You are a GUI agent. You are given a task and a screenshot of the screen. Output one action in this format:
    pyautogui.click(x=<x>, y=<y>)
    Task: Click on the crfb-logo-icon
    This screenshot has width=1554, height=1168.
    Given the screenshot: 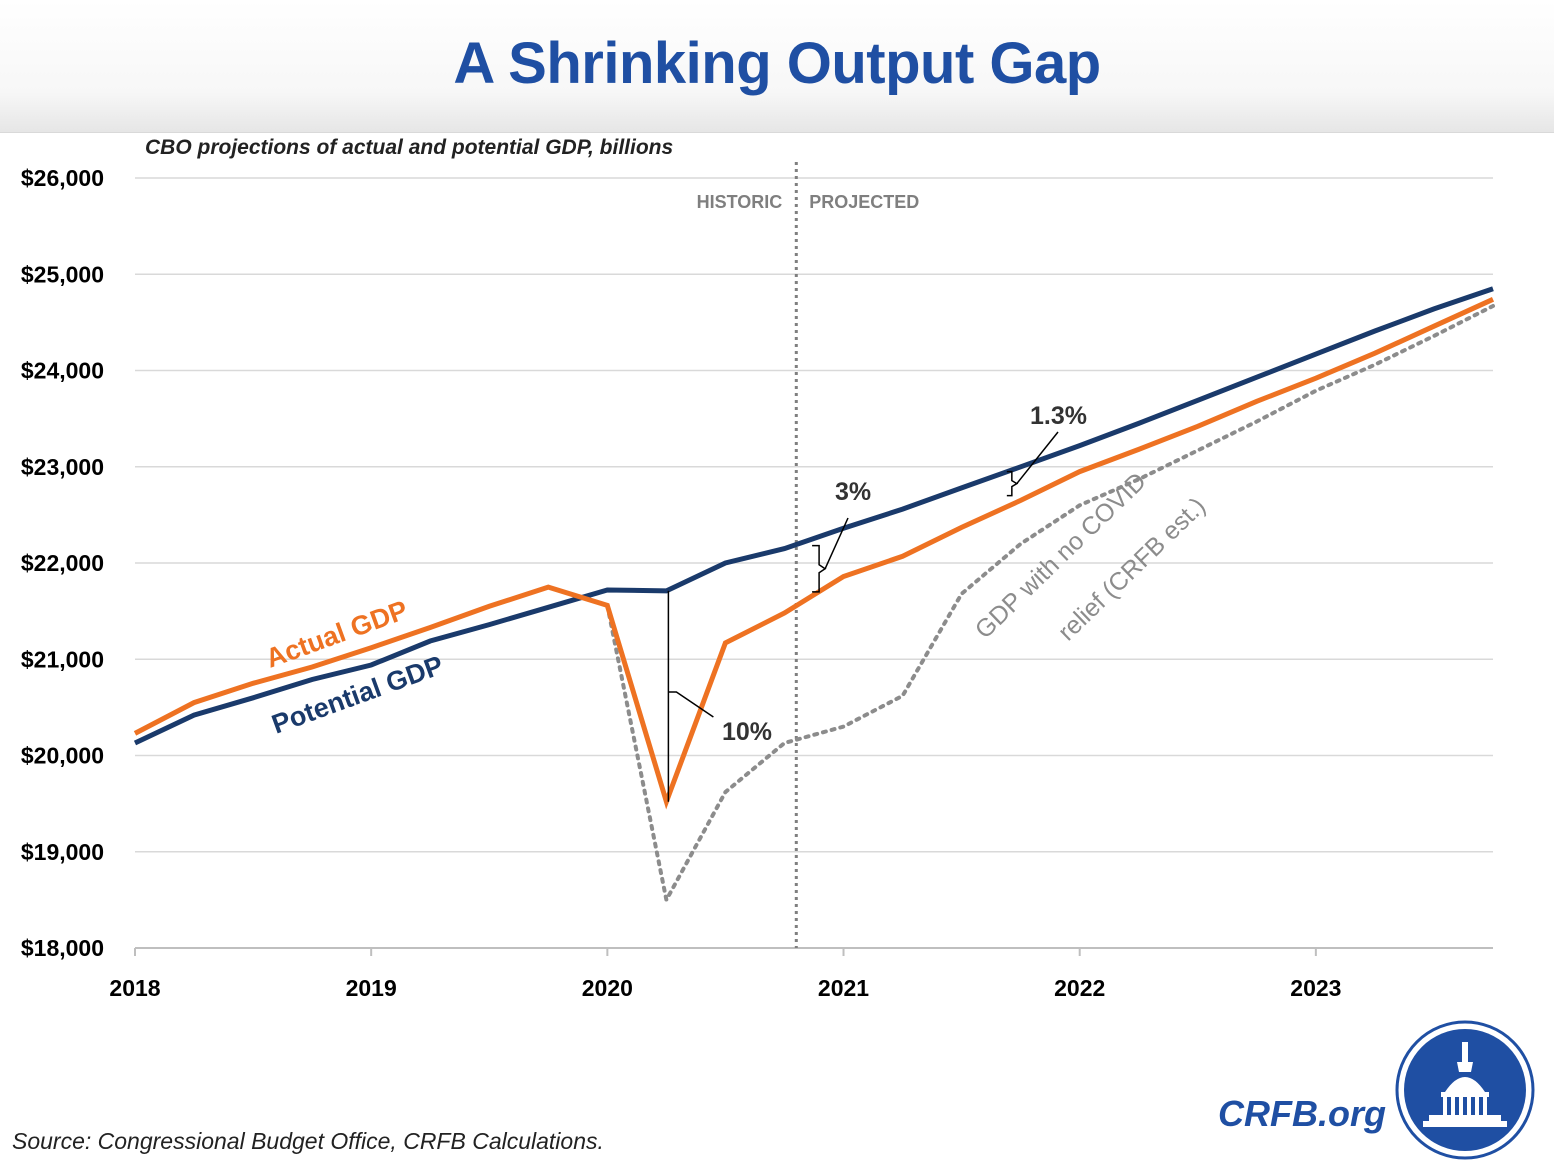 What is the action you would take?
    pyautogui.click(x=1465, y=1090)
    